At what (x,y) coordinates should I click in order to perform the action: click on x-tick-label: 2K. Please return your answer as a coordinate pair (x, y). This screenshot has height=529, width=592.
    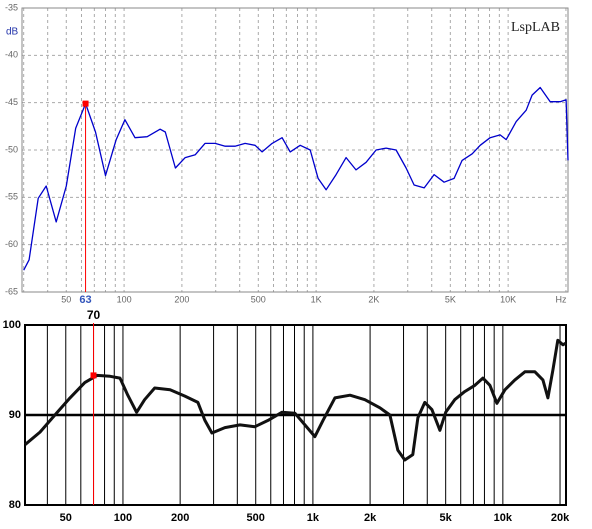
    Looking at the image, I should click on (373, 299).